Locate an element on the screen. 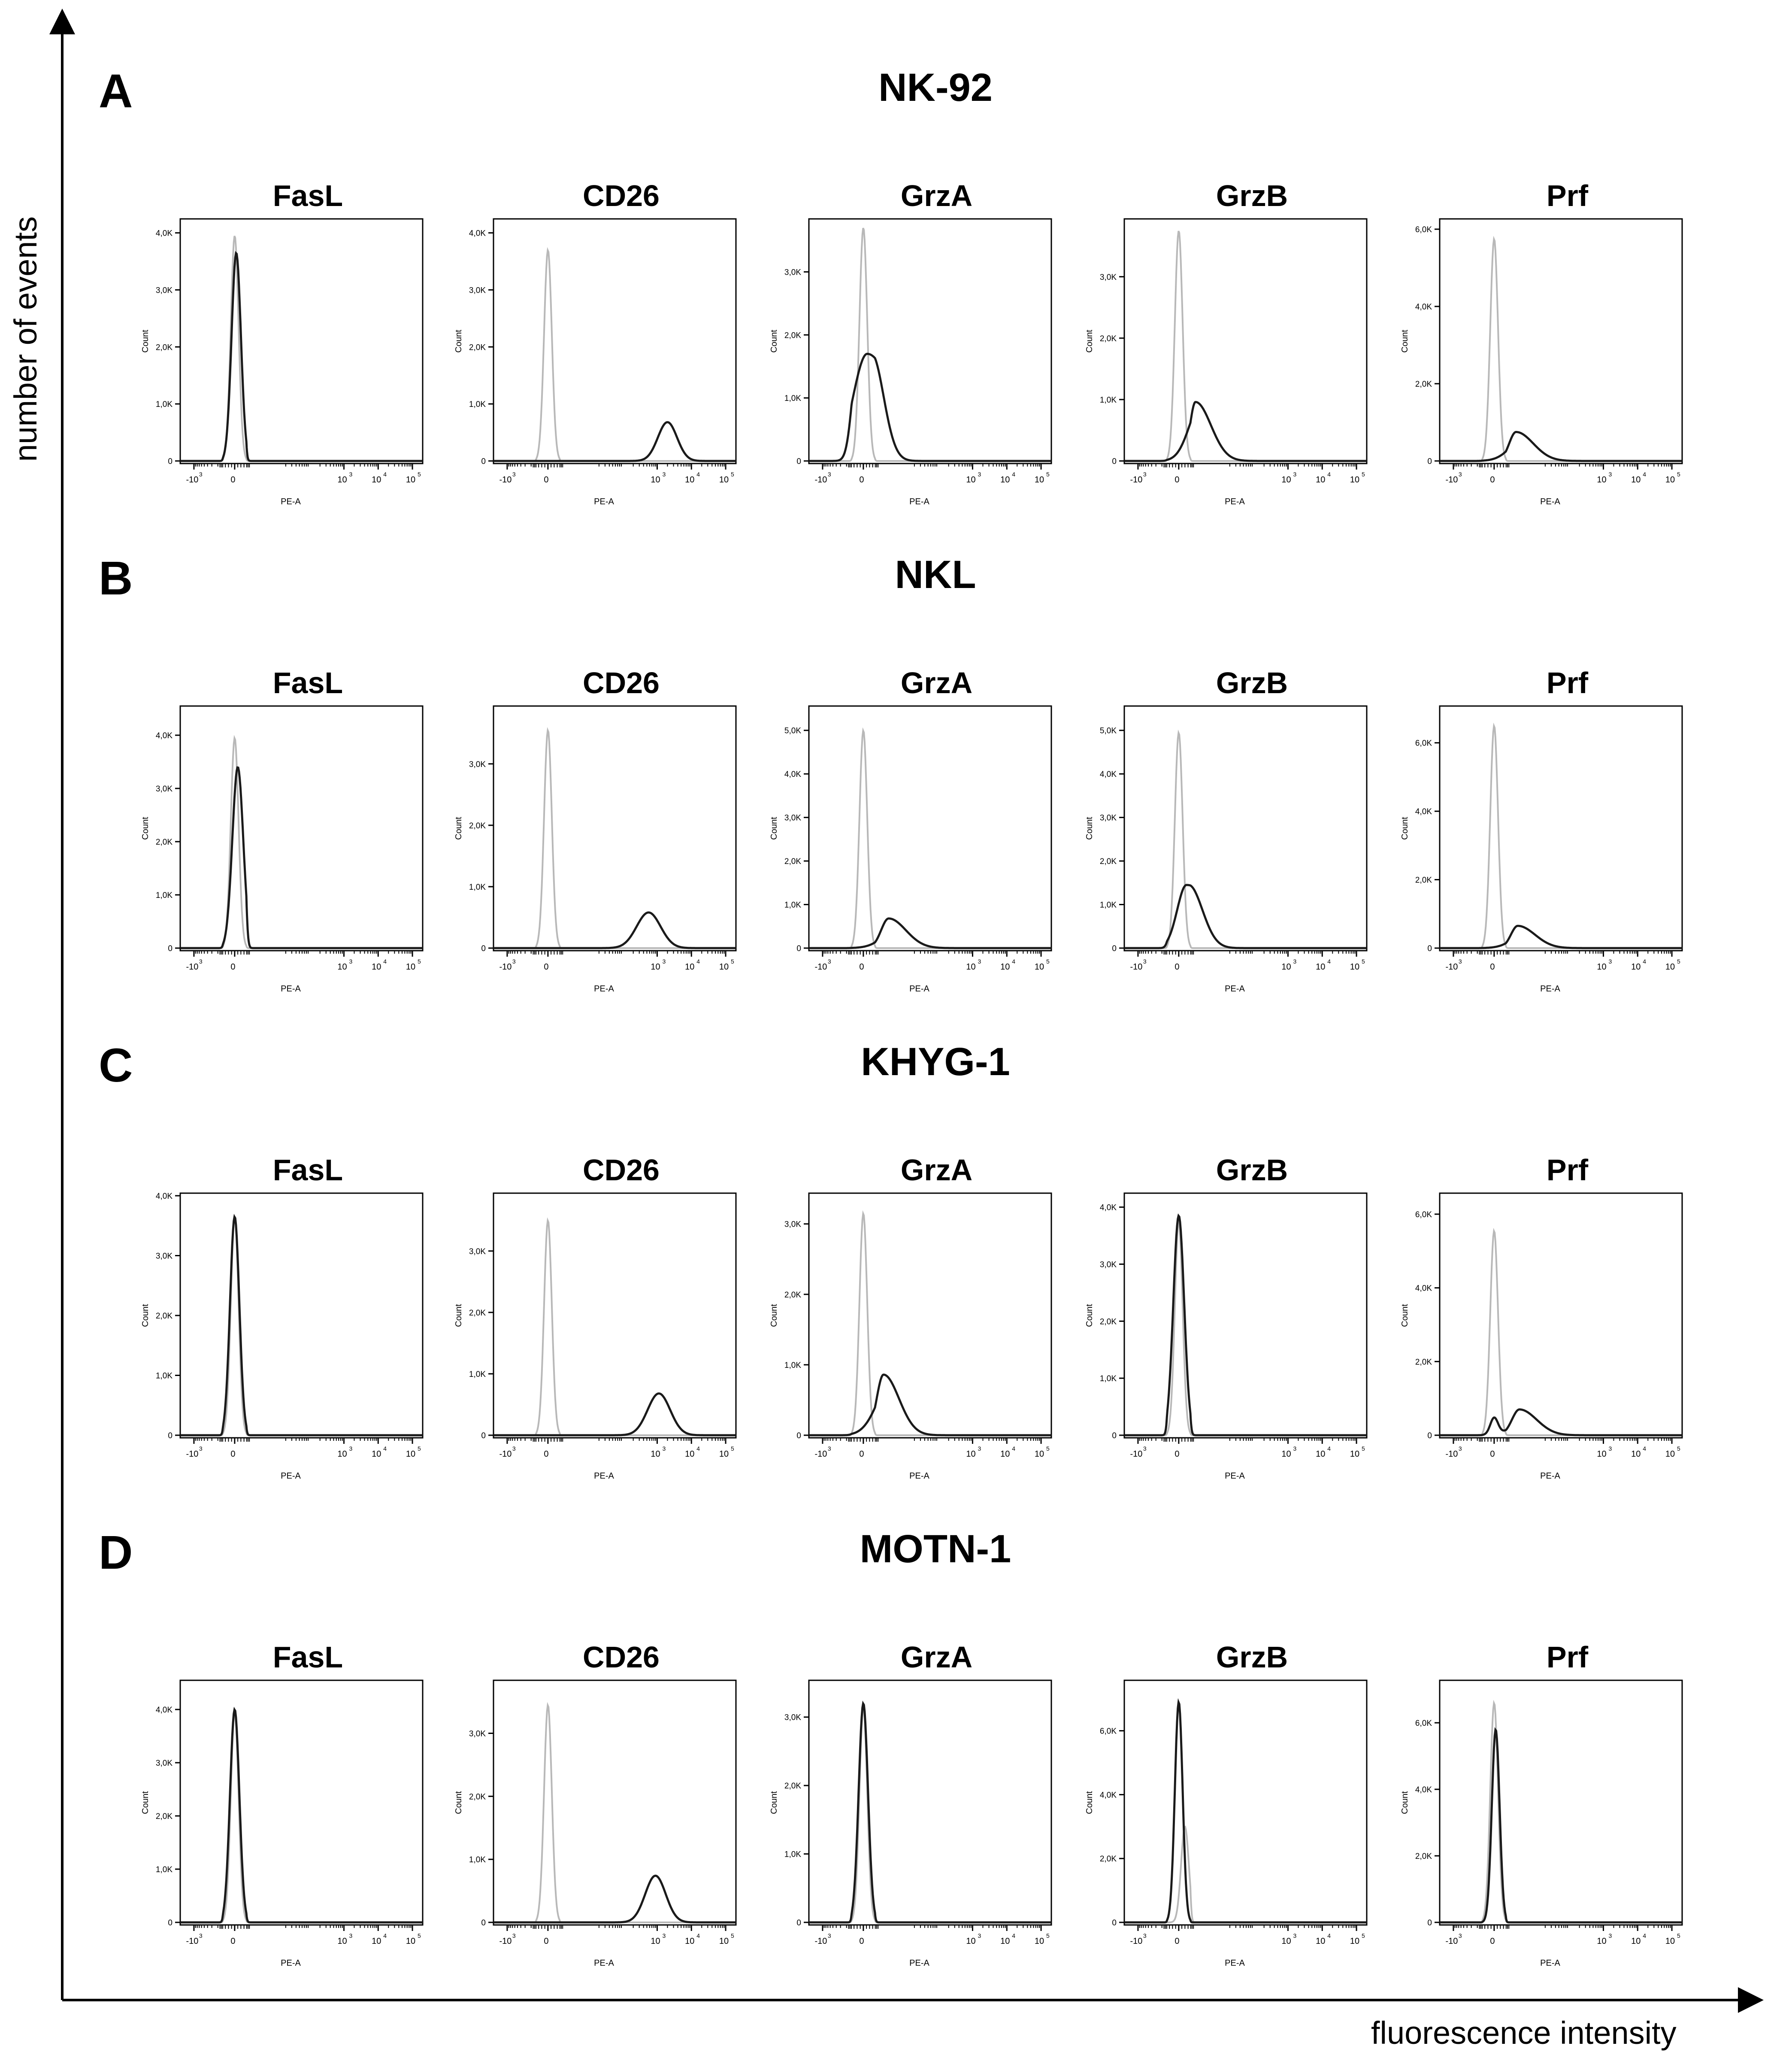  marker-title: FasL is located at coordinates (308, 683).